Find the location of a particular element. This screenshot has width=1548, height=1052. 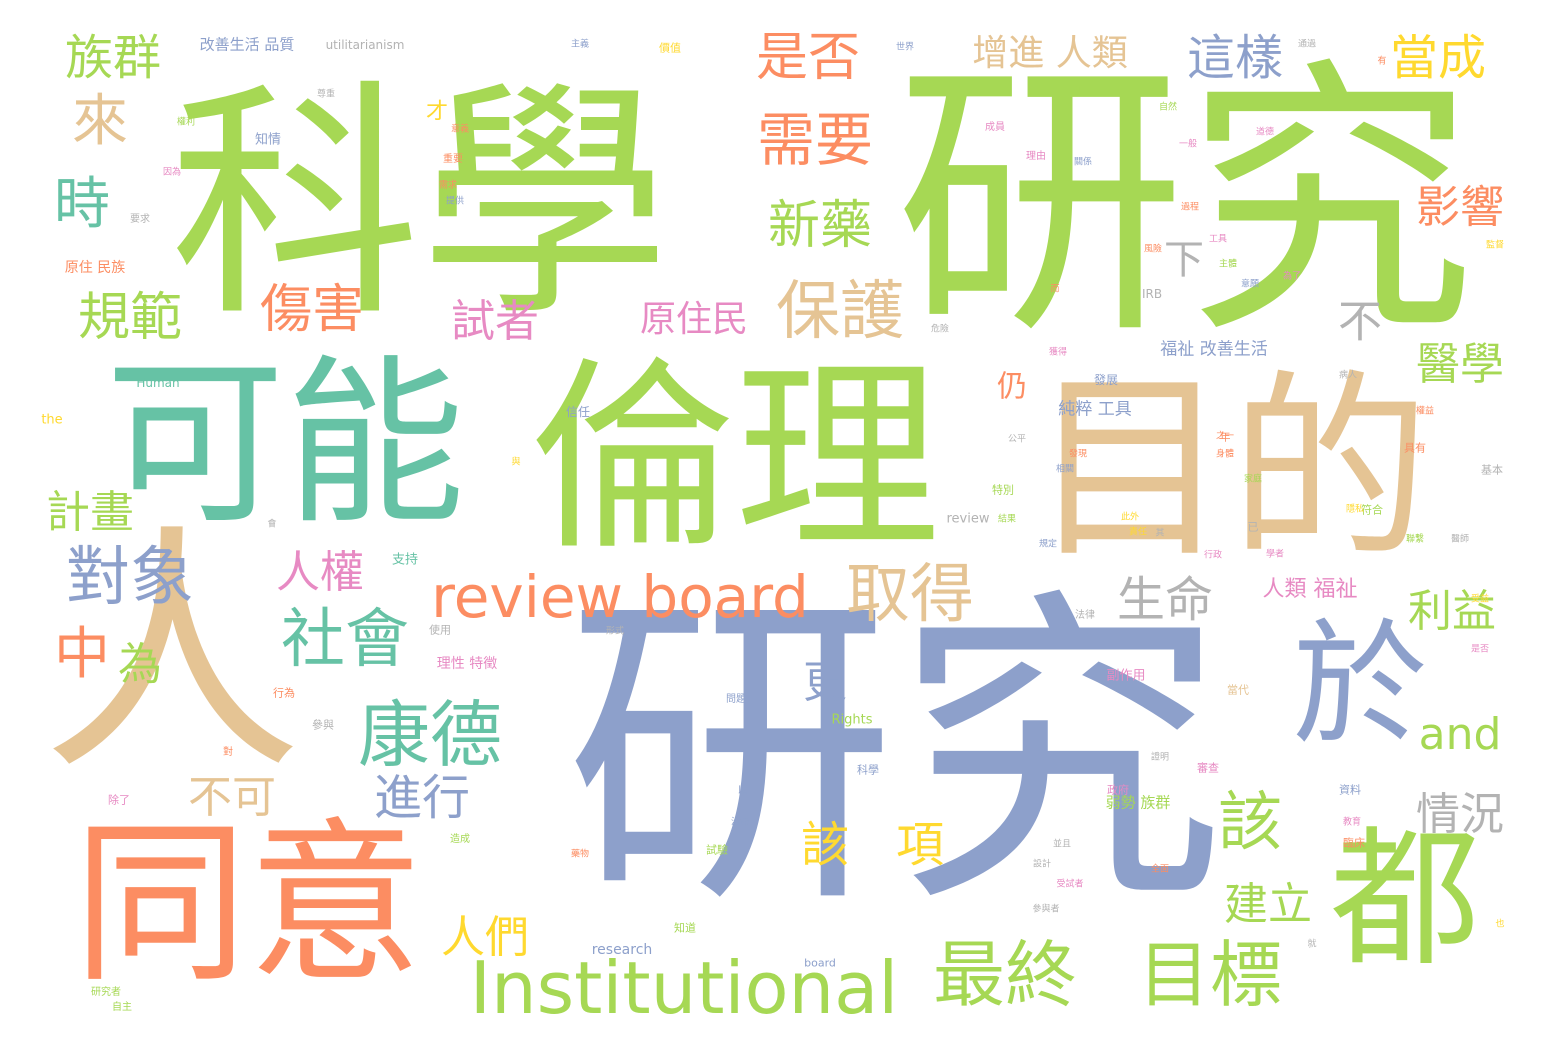

word-fuzhi-gaishan: 福祉 改善生活 is located at coordinates (1214, 349).